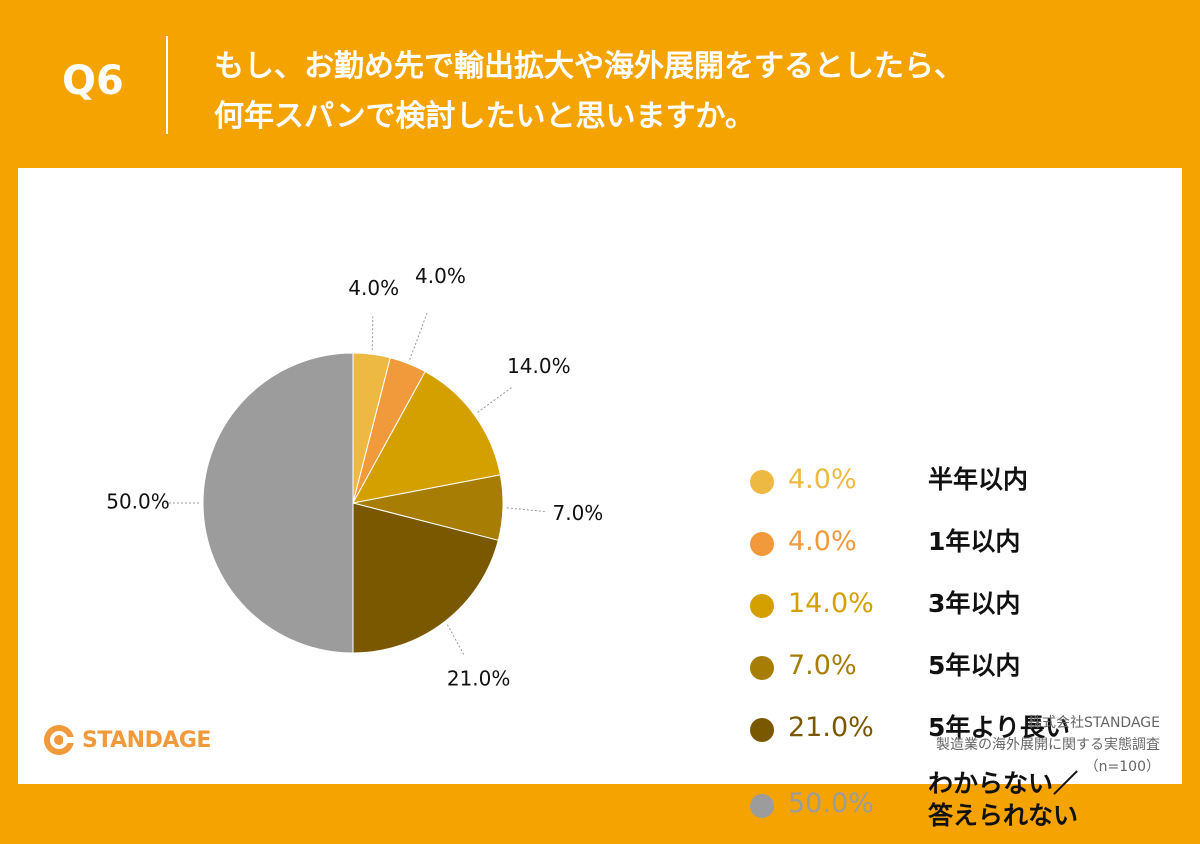  I want to click on source-survey: 製造業の海外展開に関する実態調査, so click(1048, 745).